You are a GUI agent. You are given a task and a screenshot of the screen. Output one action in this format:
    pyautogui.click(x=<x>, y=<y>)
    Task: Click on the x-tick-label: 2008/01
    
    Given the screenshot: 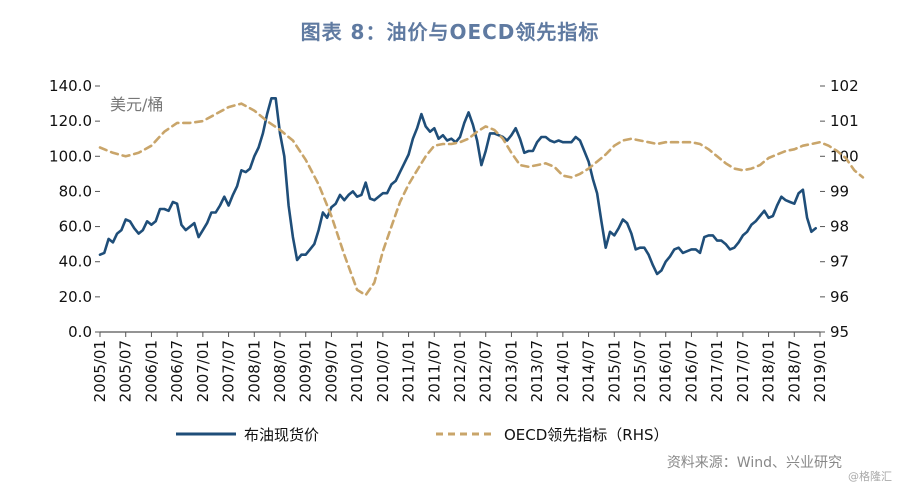 What is the action you would take?
    pyautogui.click(x=254, y=371)
    